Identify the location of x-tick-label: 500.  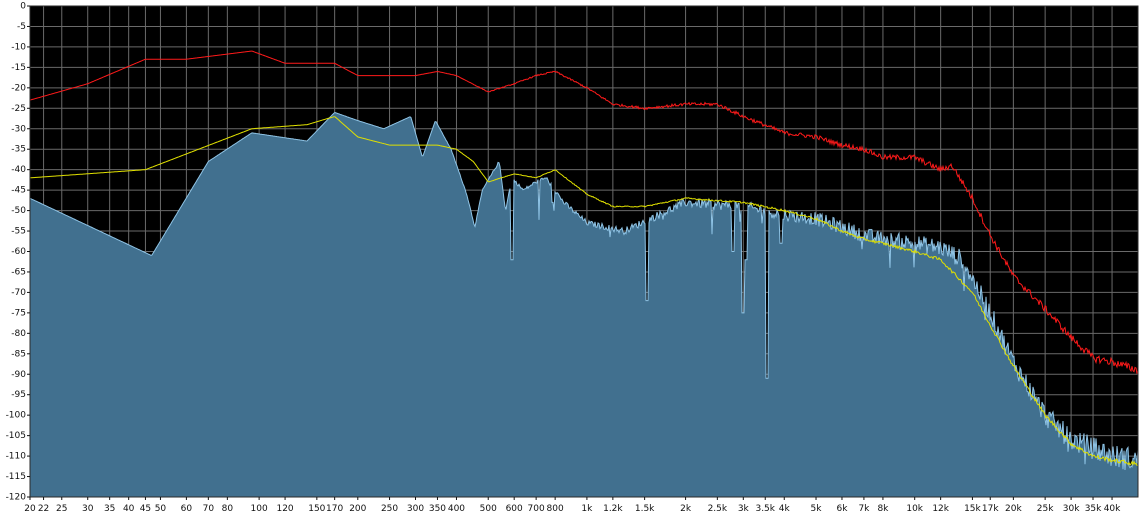
(488, 509).